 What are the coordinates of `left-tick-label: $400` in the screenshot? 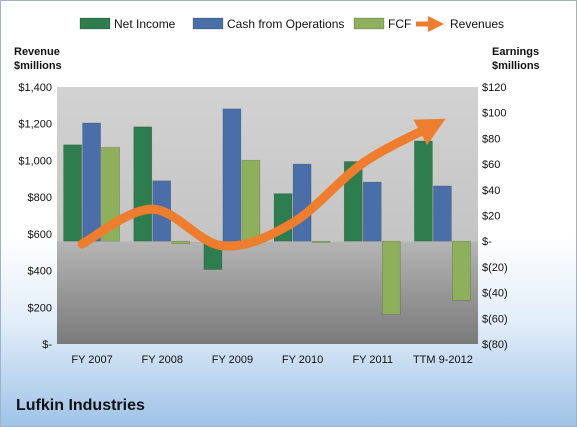 It's located at (40, 272).